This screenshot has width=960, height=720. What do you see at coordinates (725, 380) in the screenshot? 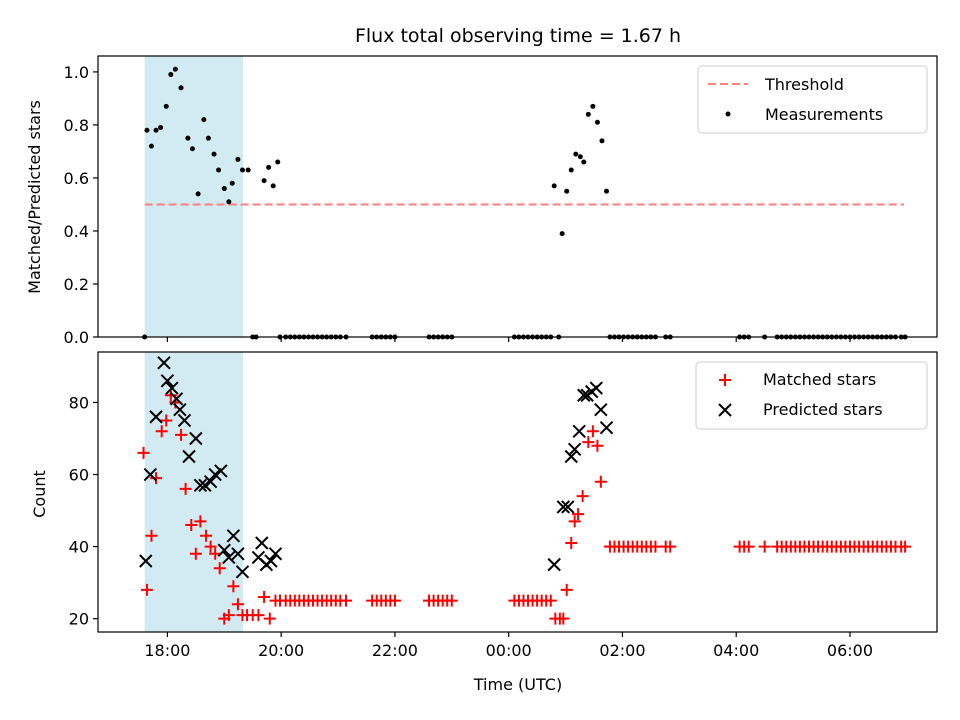
I see `legend-matched-swatch` at bounding box center [725, 380].